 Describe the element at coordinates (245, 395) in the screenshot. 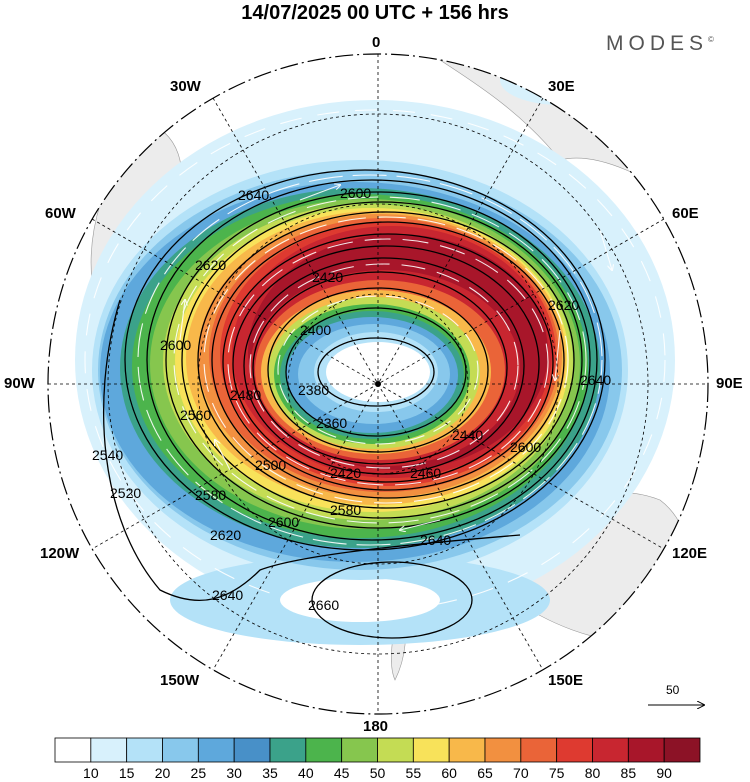

I see `contour-label: 2480` at that location.